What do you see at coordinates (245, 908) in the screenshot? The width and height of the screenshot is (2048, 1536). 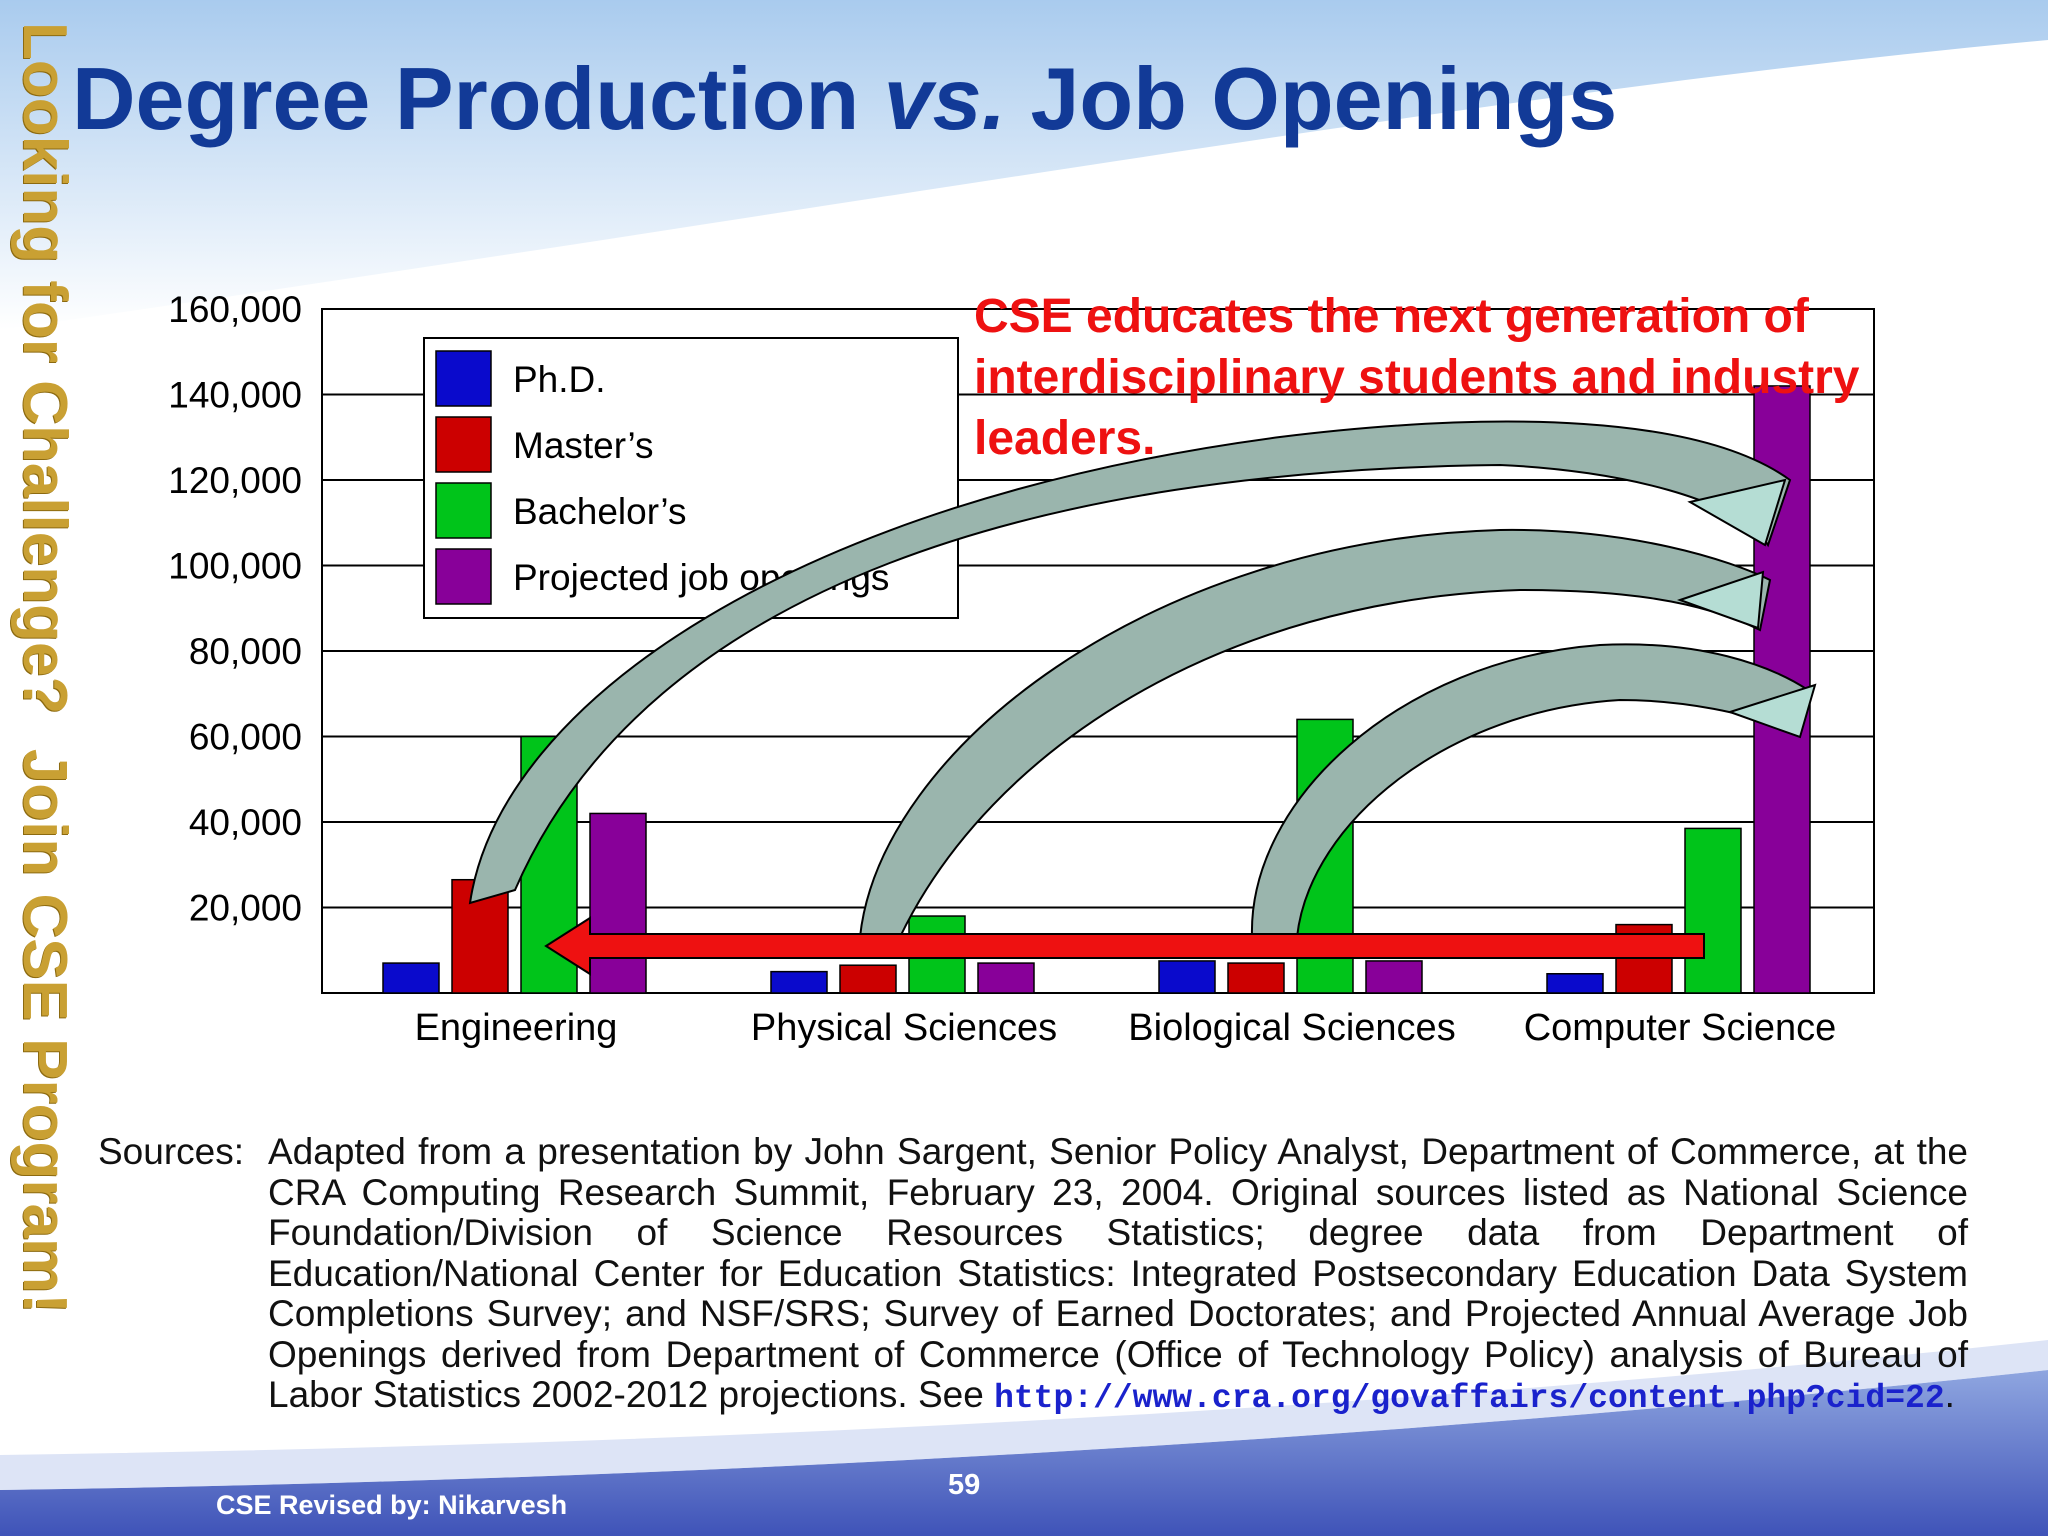 I see `y-tick-label: 20,000` at bounding box center [245, 908].